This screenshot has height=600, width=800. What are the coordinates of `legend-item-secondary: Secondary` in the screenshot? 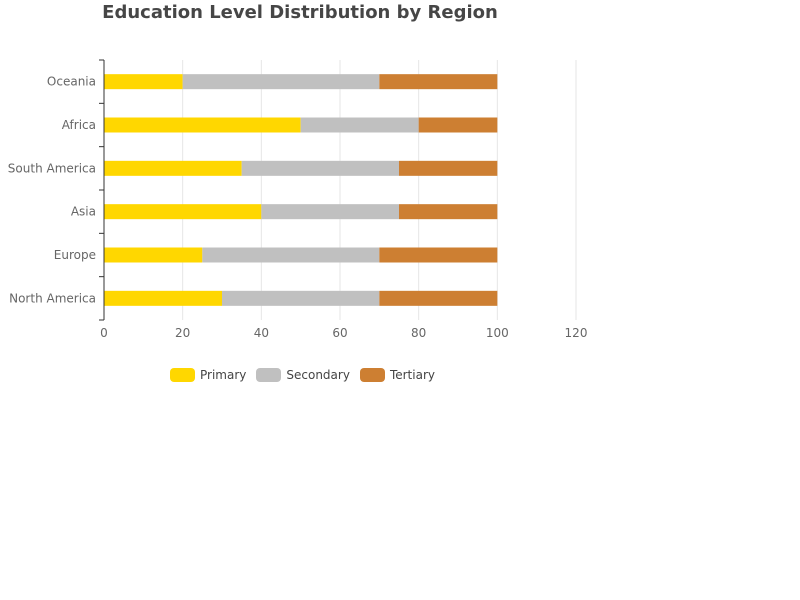 It's located at (303, 375).